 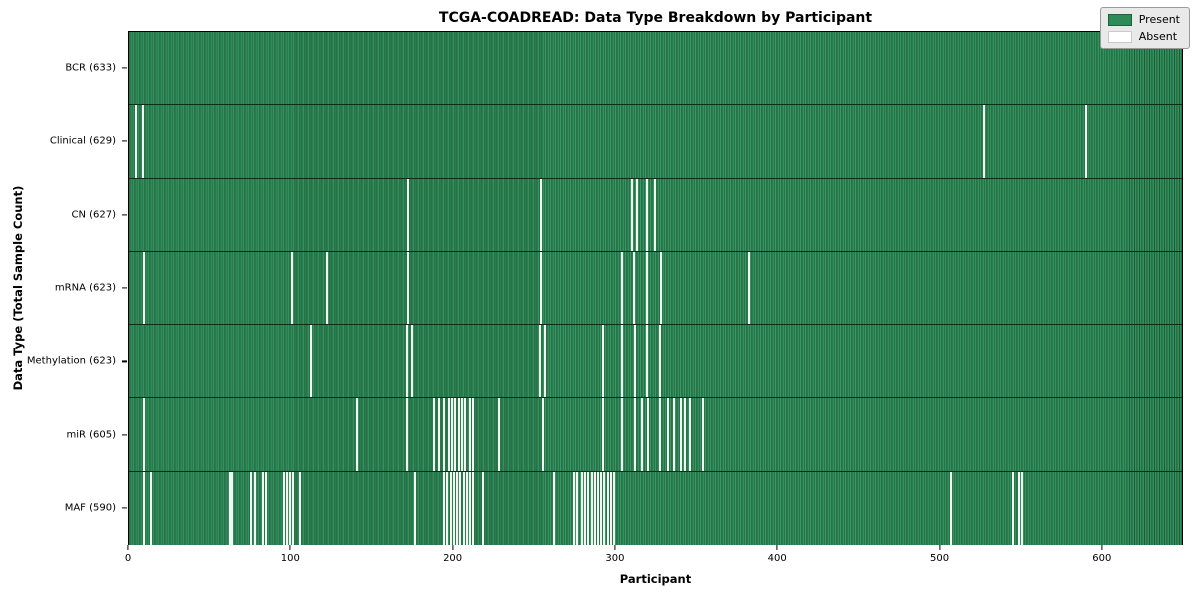 I want to click on absent-swatch-icon, so click(x=1119, y=36).